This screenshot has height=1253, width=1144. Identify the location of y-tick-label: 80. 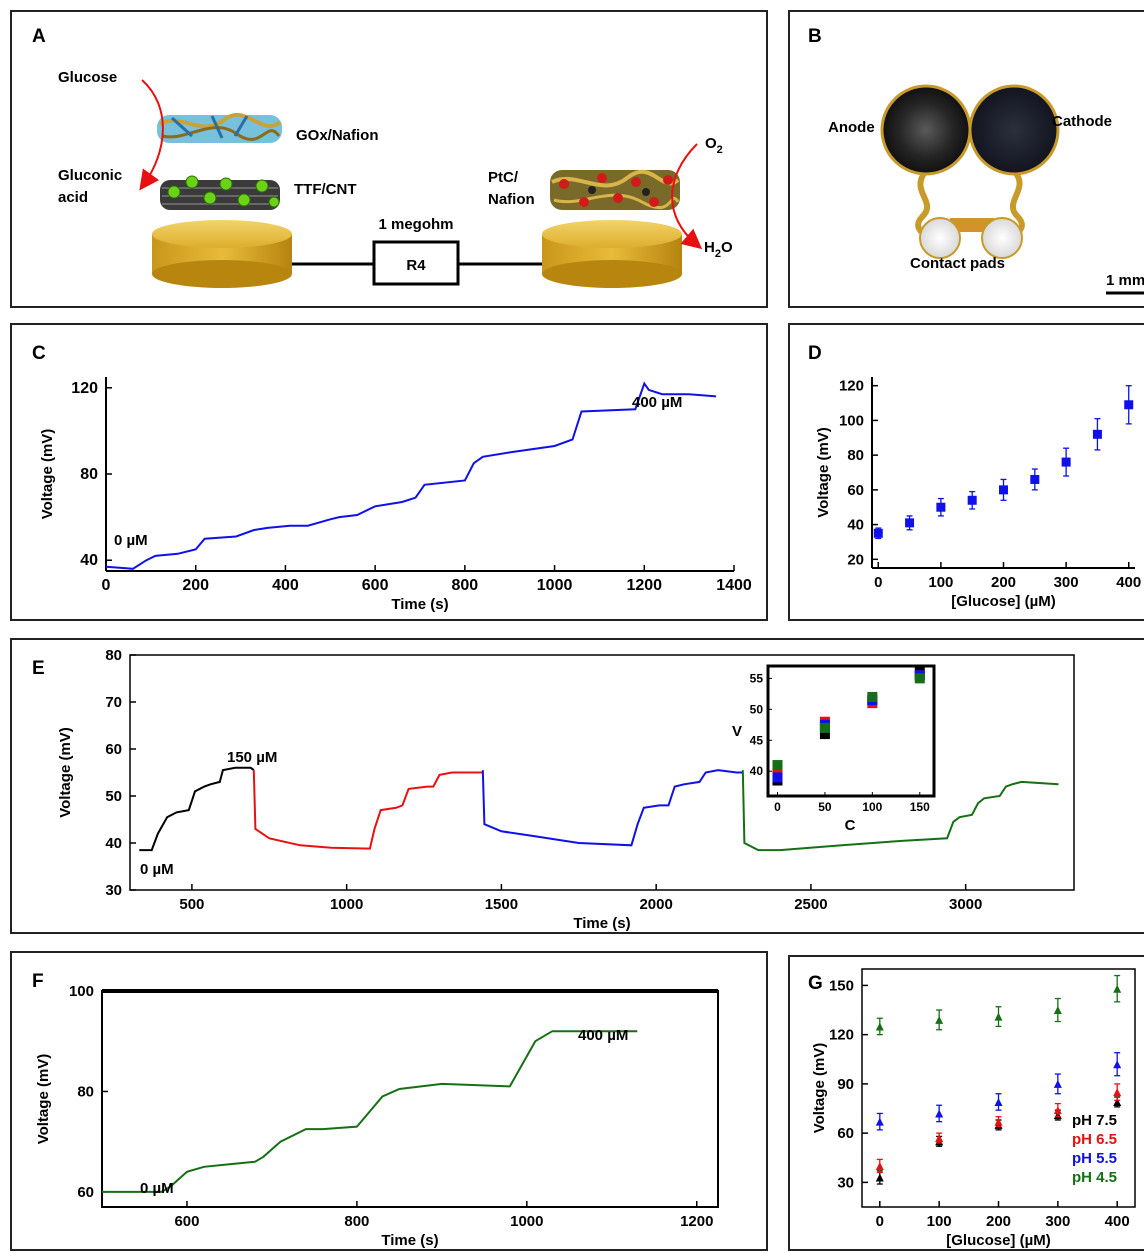
(89, 474).